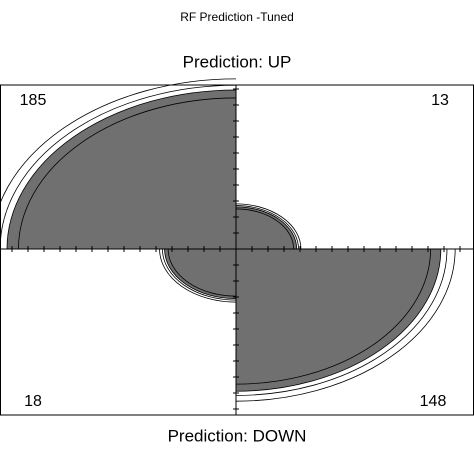 Image resolution: width=474 pixels, height=474 pixels. What do you see at coordinates (33, 100) in the screenshot?
I see `cell-count: 185` at bounding box center [33, 100].